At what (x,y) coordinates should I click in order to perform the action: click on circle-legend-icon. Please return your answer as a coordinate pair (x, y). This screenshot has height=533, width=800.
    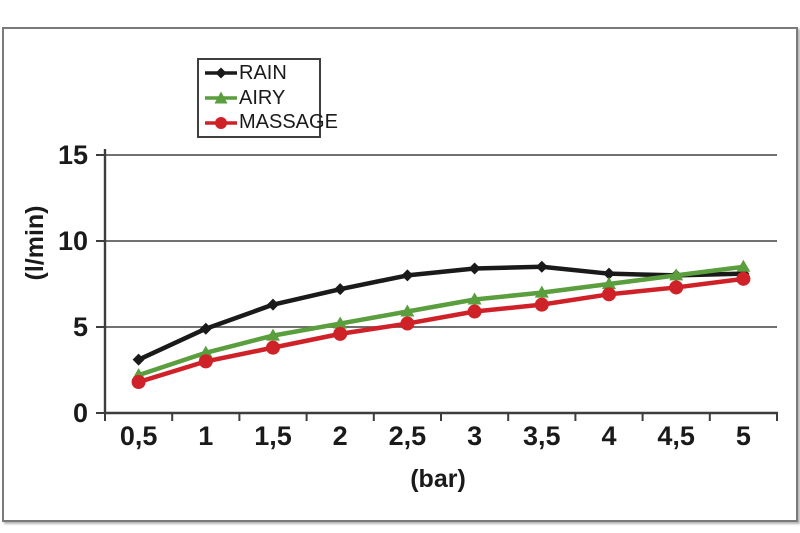
    Looking at the image, I should click on (221, 122).